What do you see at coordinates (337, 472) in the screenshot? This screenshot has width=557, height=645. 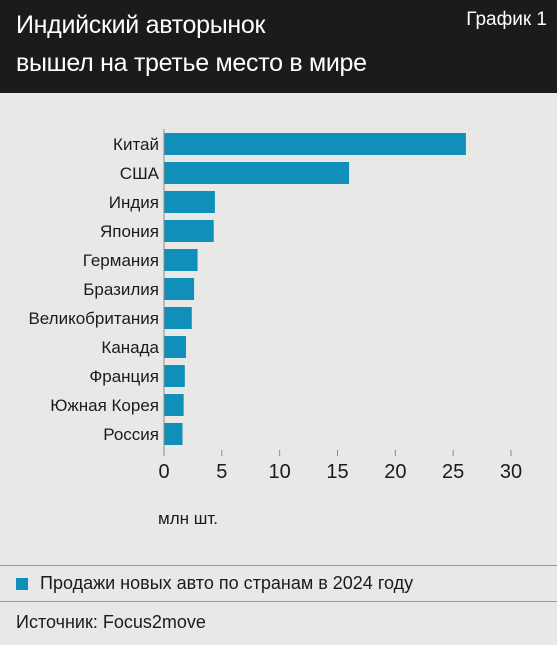 I see `x-tick-label: 15` at bounding box center [337, 472].